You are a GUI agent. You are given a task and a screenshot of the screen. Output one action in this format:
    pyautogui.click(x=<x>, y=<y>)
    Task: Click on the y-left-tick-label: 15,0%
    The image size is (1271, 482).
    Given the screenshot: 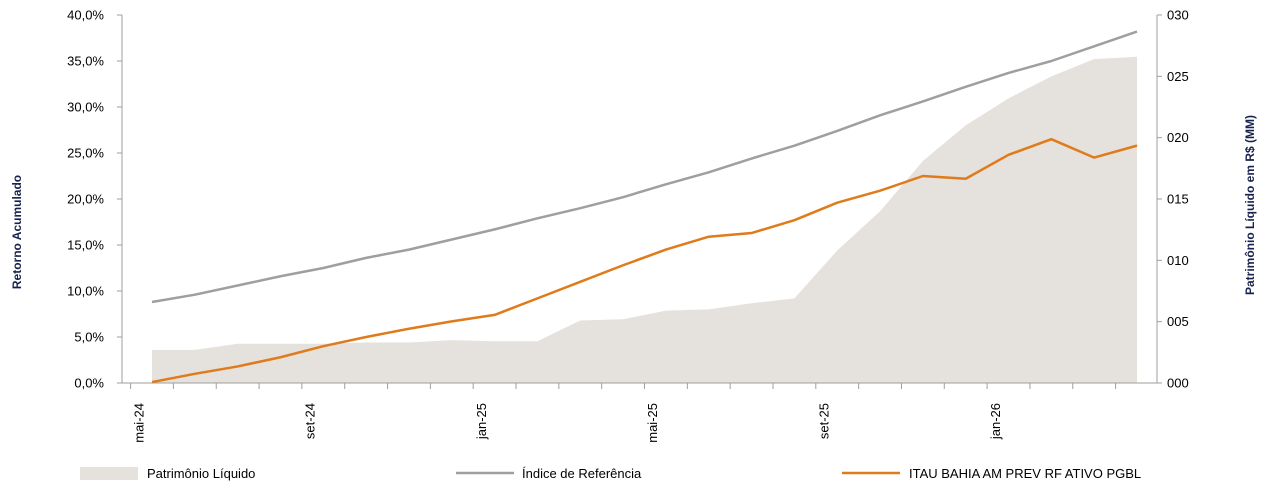 What is the action you would take?
    pyautogui.click(x=85, y=245)
    